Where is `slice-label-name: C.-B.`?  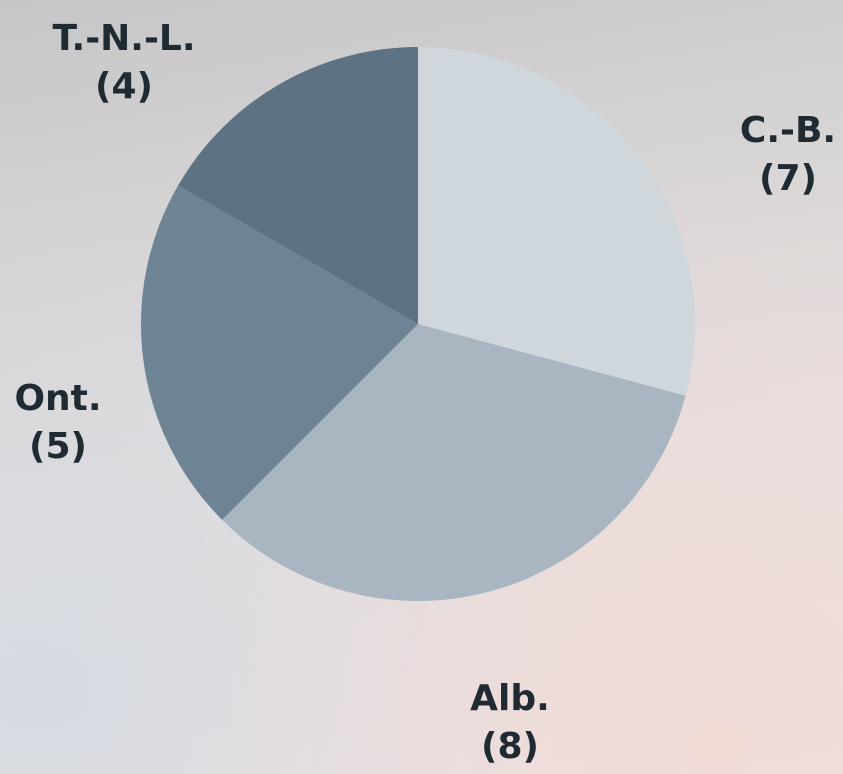 slice-label-name: C.-B. is located at coordinates (788, 130).